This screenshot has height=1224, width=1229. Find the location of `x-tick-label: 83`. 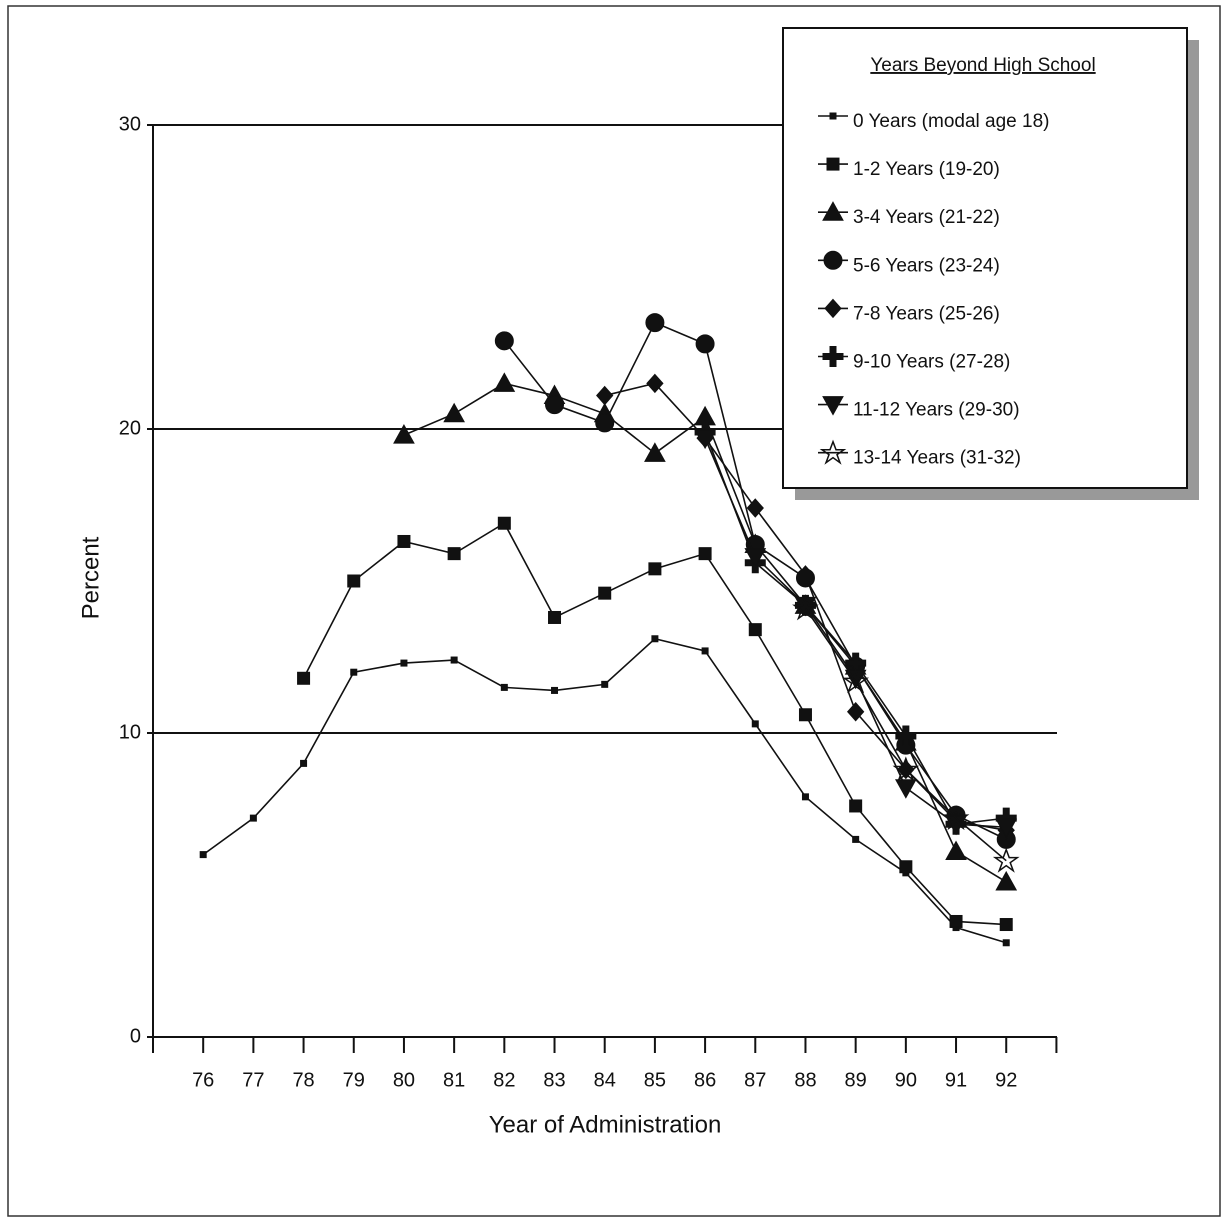

x-tick-label: 83 is located at coordinates (554, 1080).